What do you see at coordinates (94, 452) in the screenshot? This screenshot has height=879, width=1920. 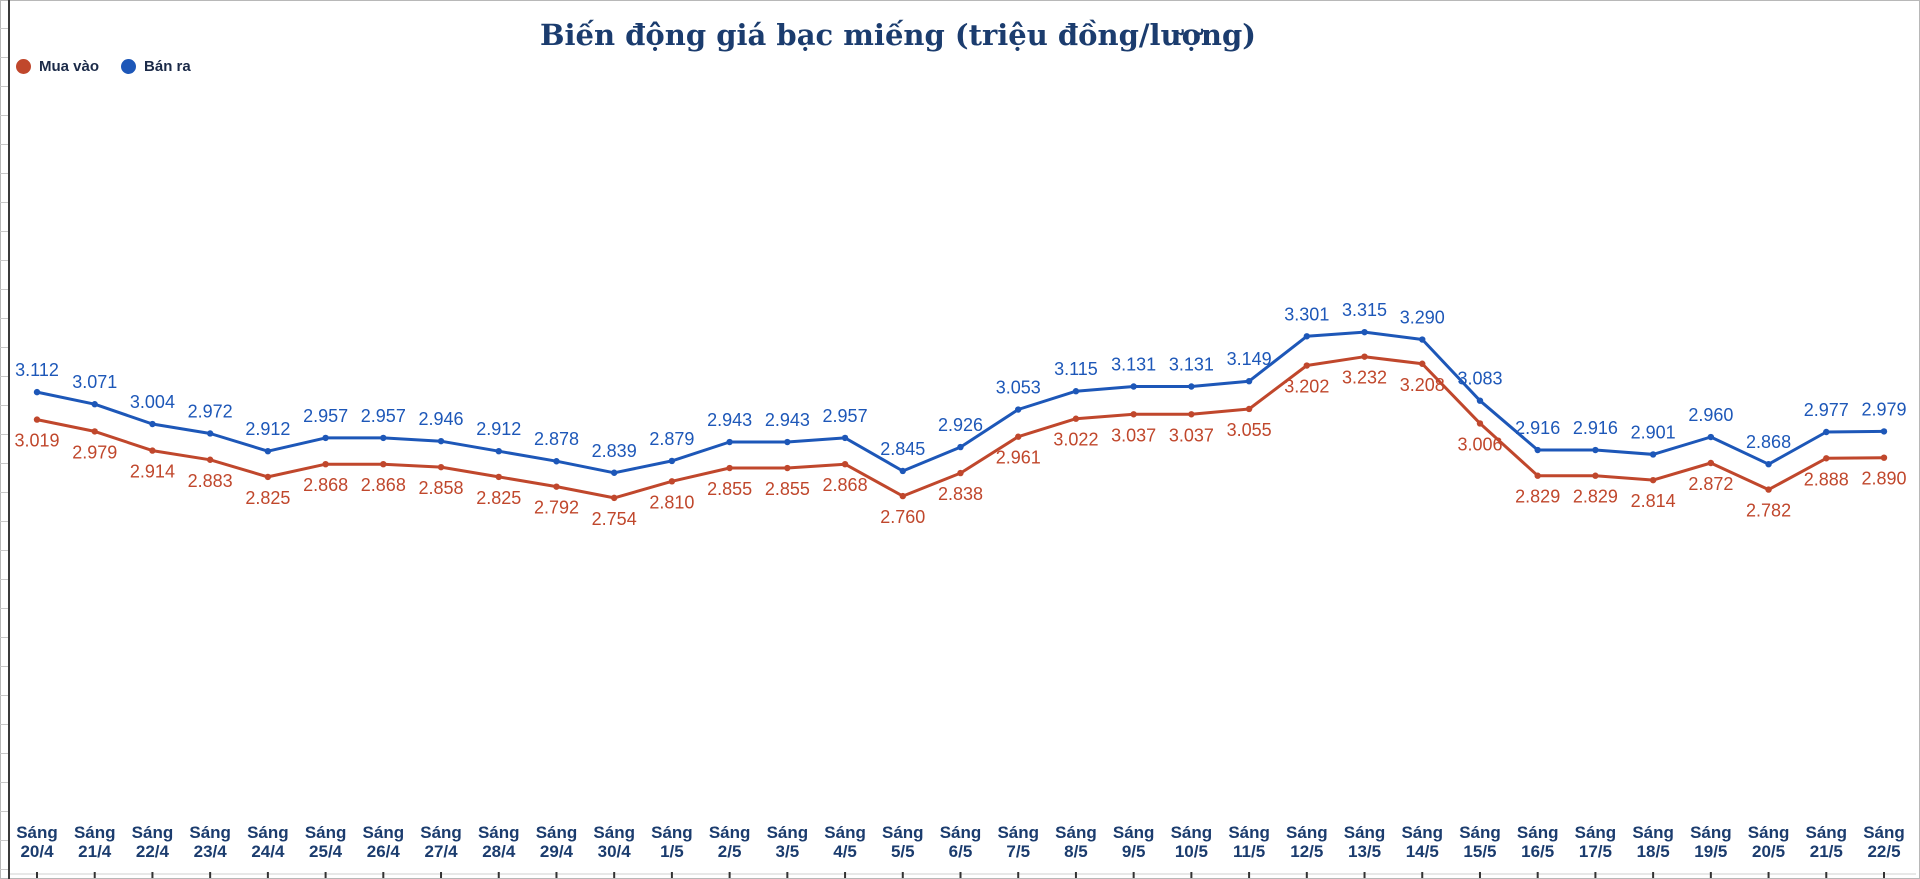 I see `data-label-buy: 2.979` at bounding box center [94, 452].